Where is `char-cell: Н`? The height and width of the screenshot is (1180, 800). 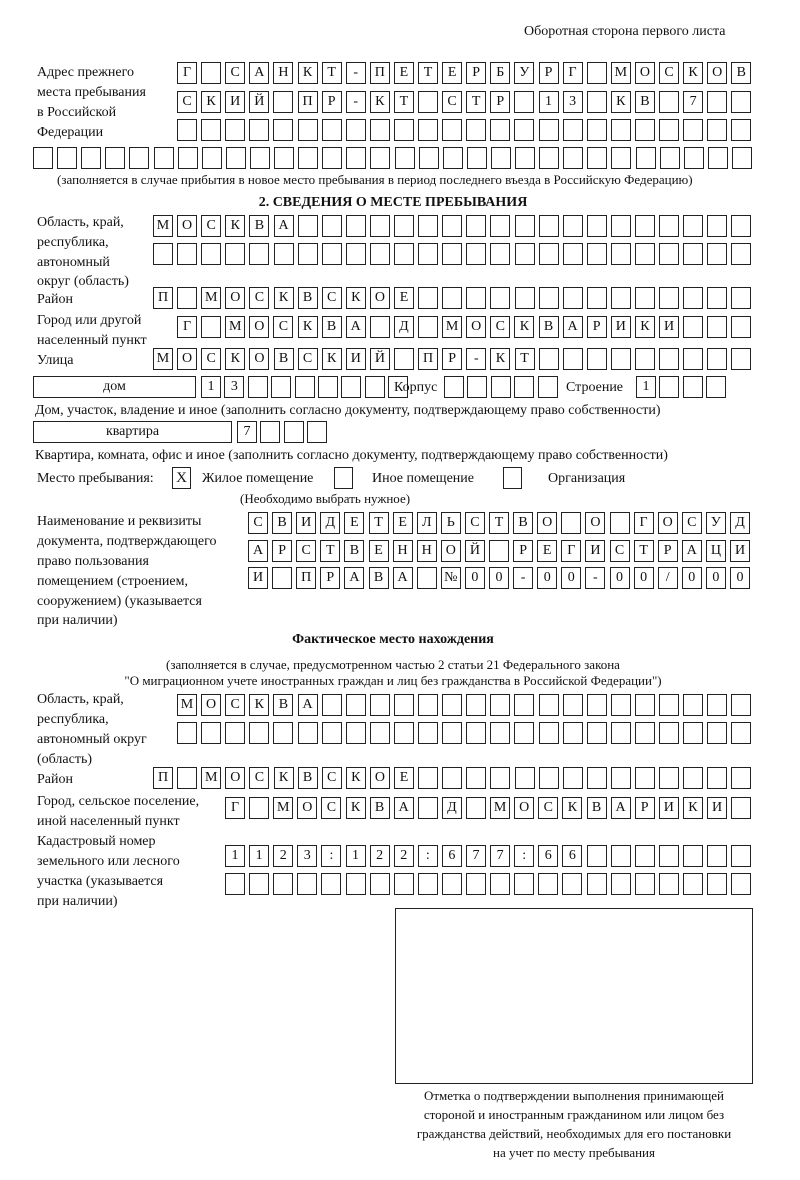
char-cell: Н is located at coordinates (426, 551).